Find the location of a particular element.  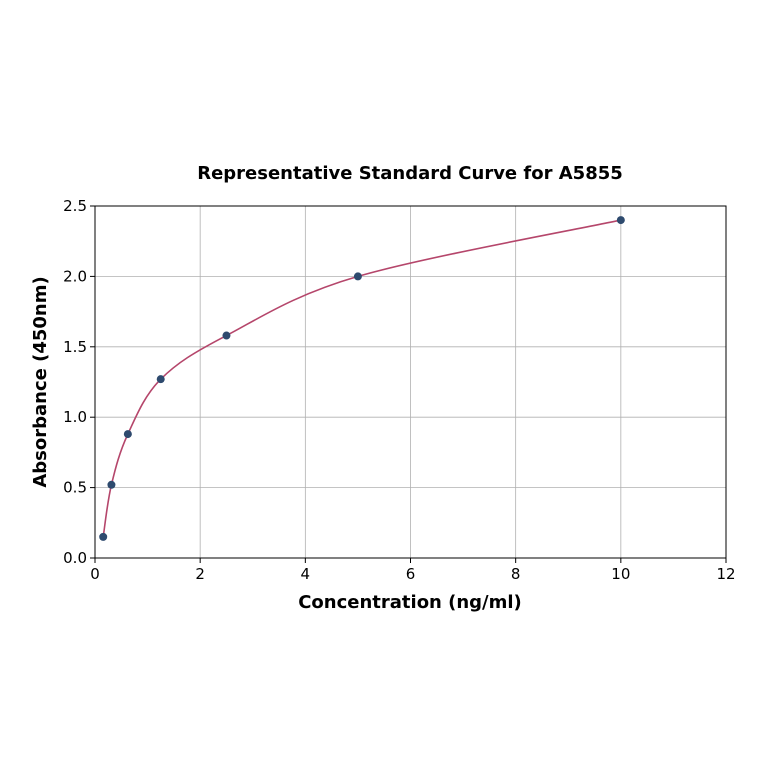

x-tick-label: 8 is located at coordinates (516, 574).